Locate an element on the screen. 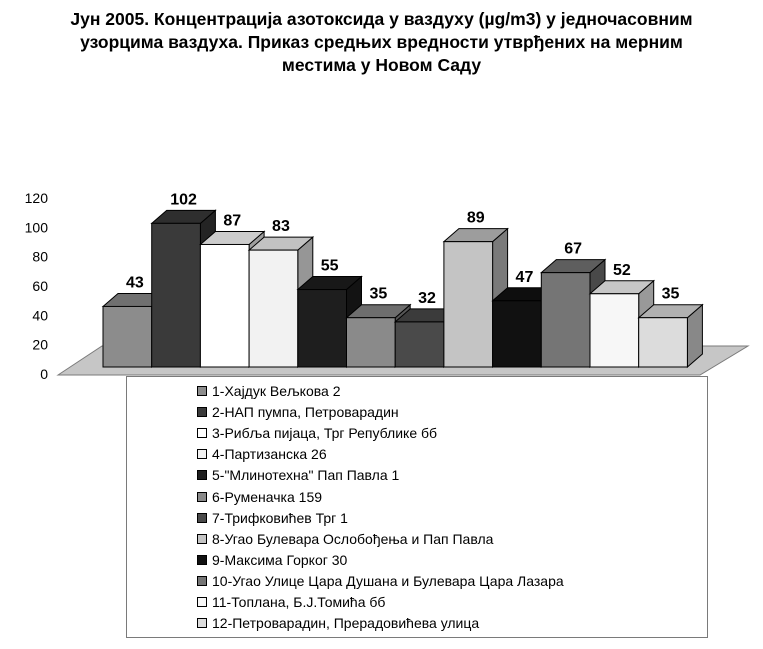 The width and height of the screenshot is (763, 649). y-tick-label: 80 is located at coordinates (40, 257).